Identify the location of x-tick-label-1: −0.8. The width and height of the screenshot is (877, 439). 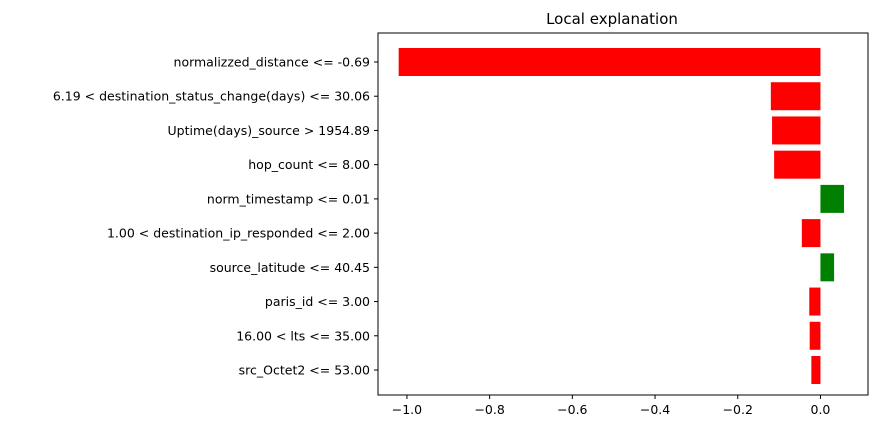
(489, 409).